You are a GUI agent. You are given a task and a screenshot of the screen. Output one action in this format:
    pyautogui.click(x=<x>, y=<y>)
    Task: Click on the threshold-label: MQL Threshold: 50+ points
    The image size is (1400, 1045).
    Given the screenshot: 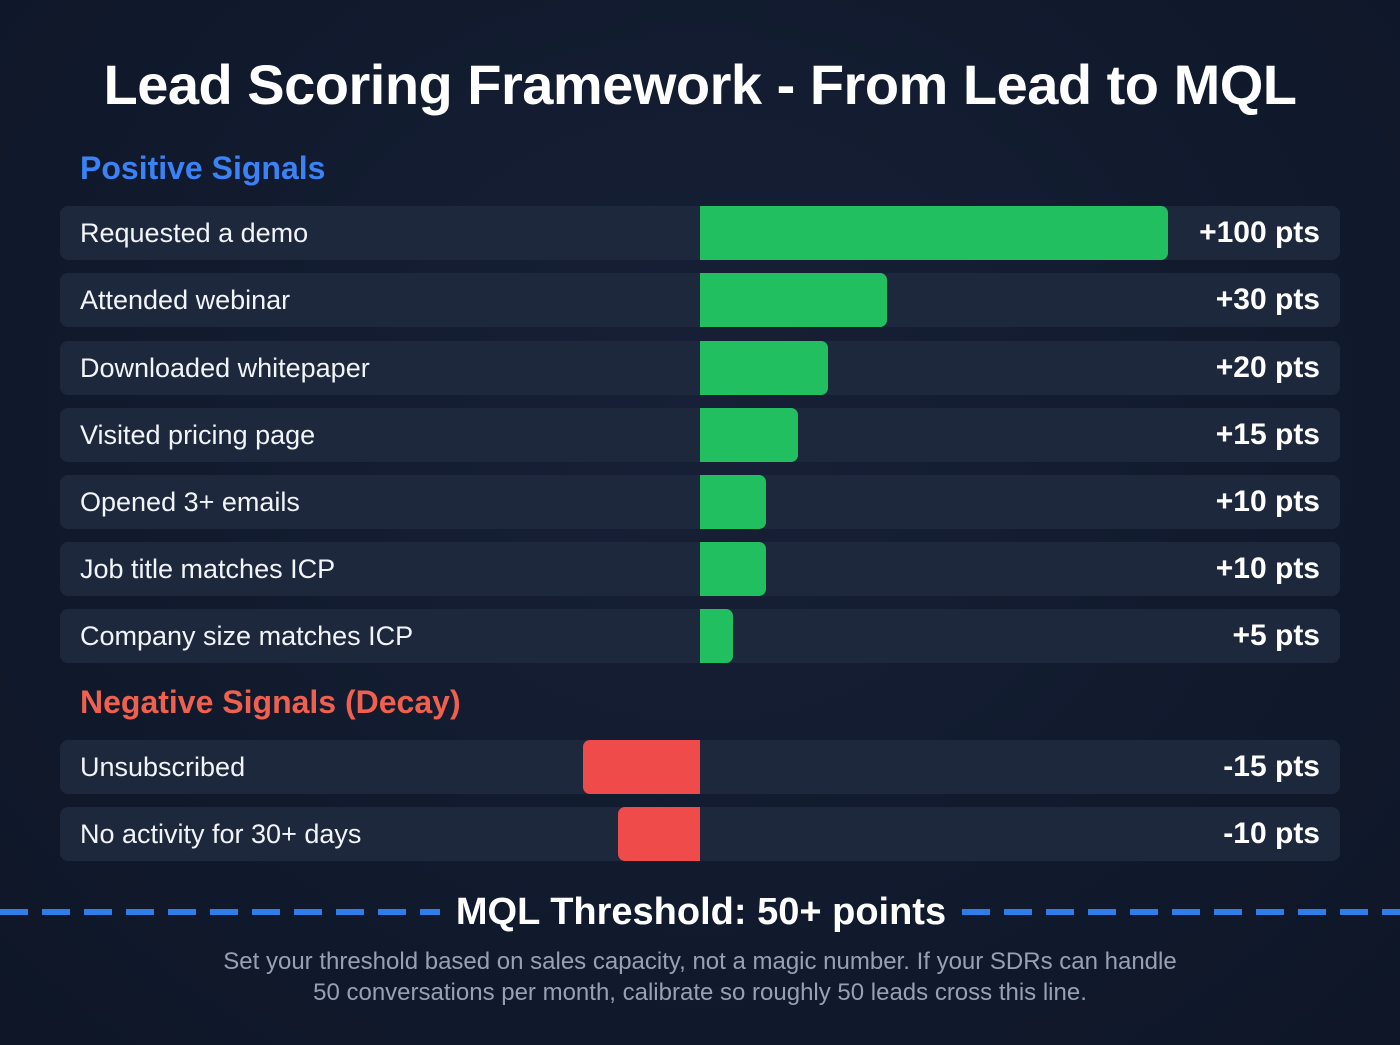 What is the action you would take?
    pyautogui.click(x=701, y=912)
    